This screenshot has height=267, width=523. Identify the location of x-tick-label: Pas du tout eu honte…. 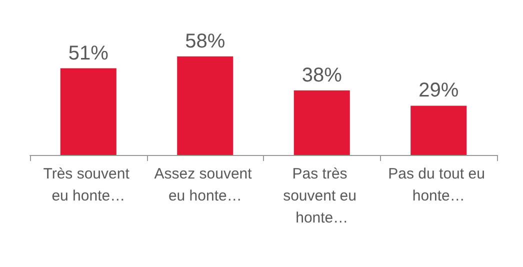
(439, 185).